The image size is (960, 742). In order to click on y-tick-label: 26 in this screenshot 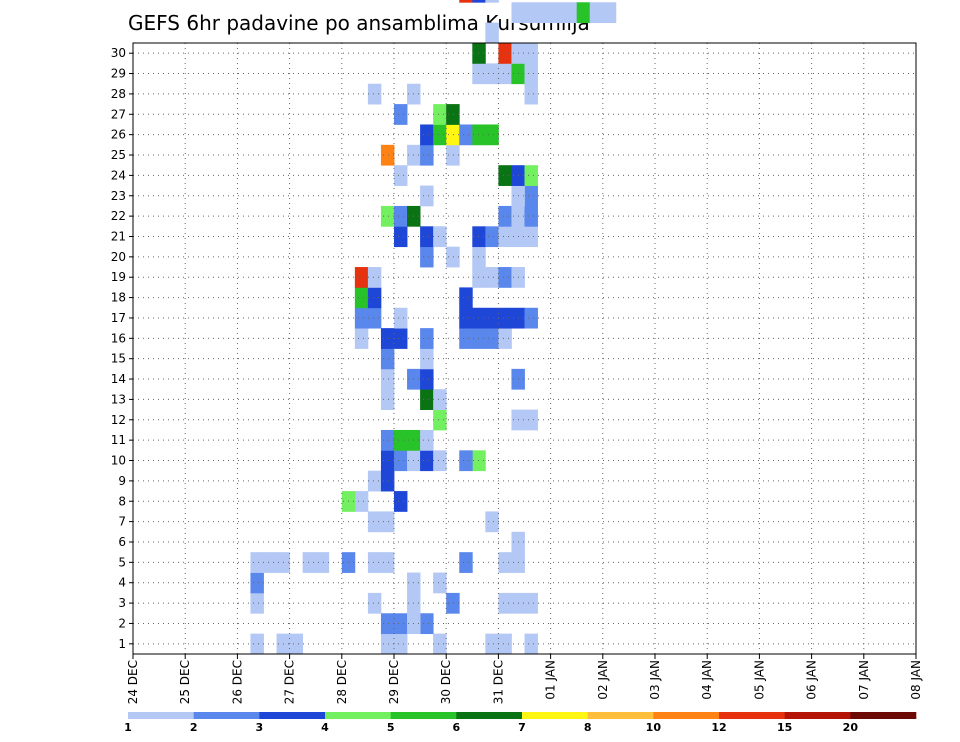, I will do `click(118, 135)`.